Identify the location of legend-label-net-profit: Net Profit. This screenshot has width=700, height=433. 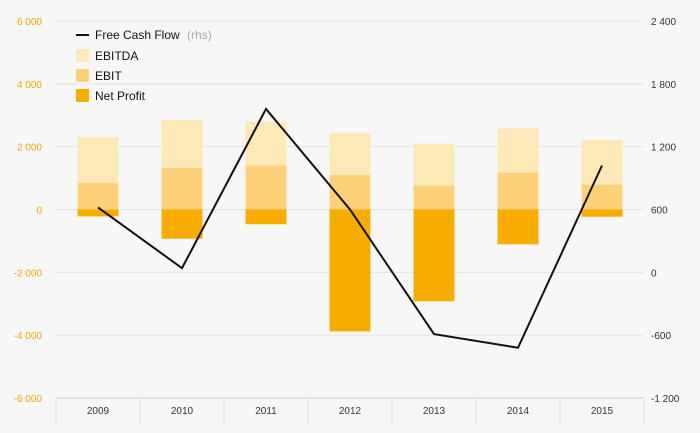
(120, 96).